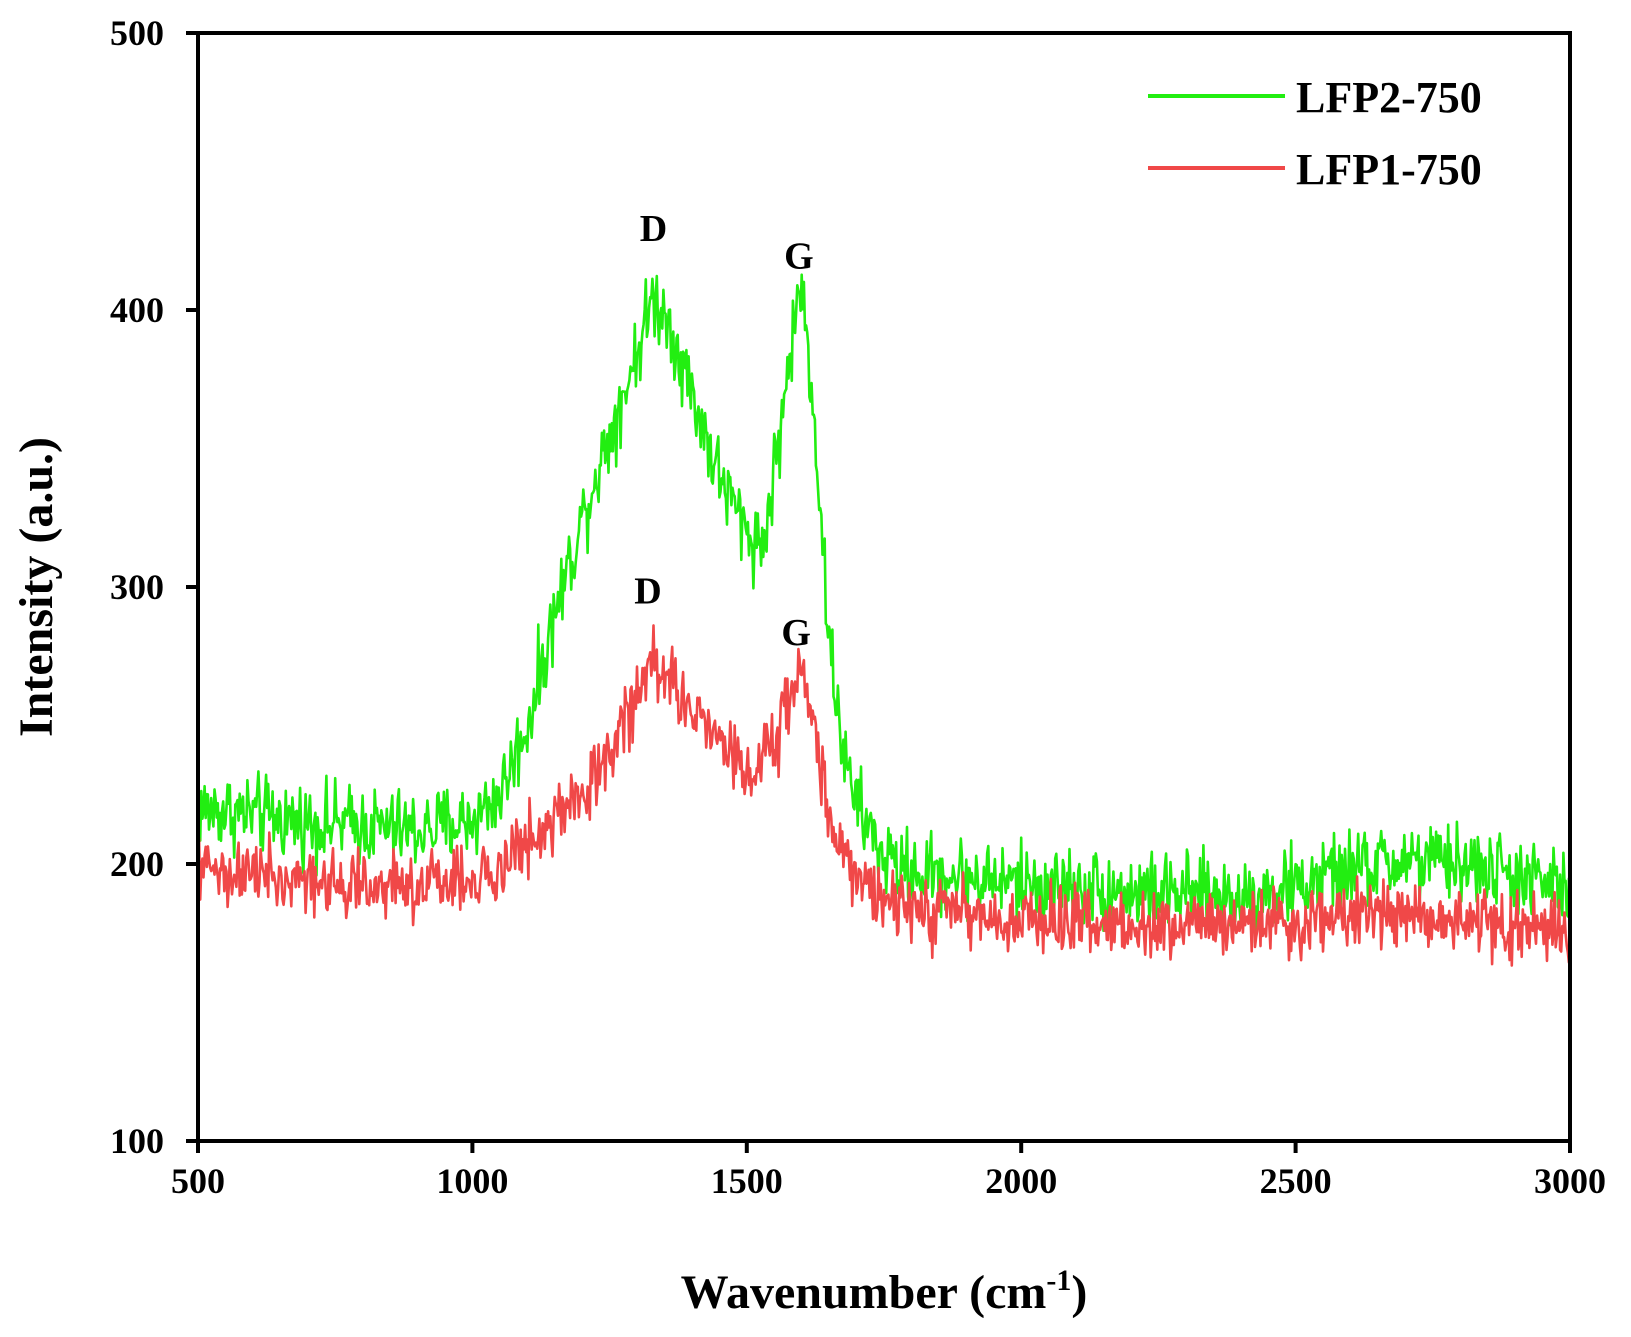 This screenshot has height=1337, width=1631. What do you see at coordinates (137, 587) in the screenshot?
I see `y-tick-label: 300` at bounding box center [137, 587].